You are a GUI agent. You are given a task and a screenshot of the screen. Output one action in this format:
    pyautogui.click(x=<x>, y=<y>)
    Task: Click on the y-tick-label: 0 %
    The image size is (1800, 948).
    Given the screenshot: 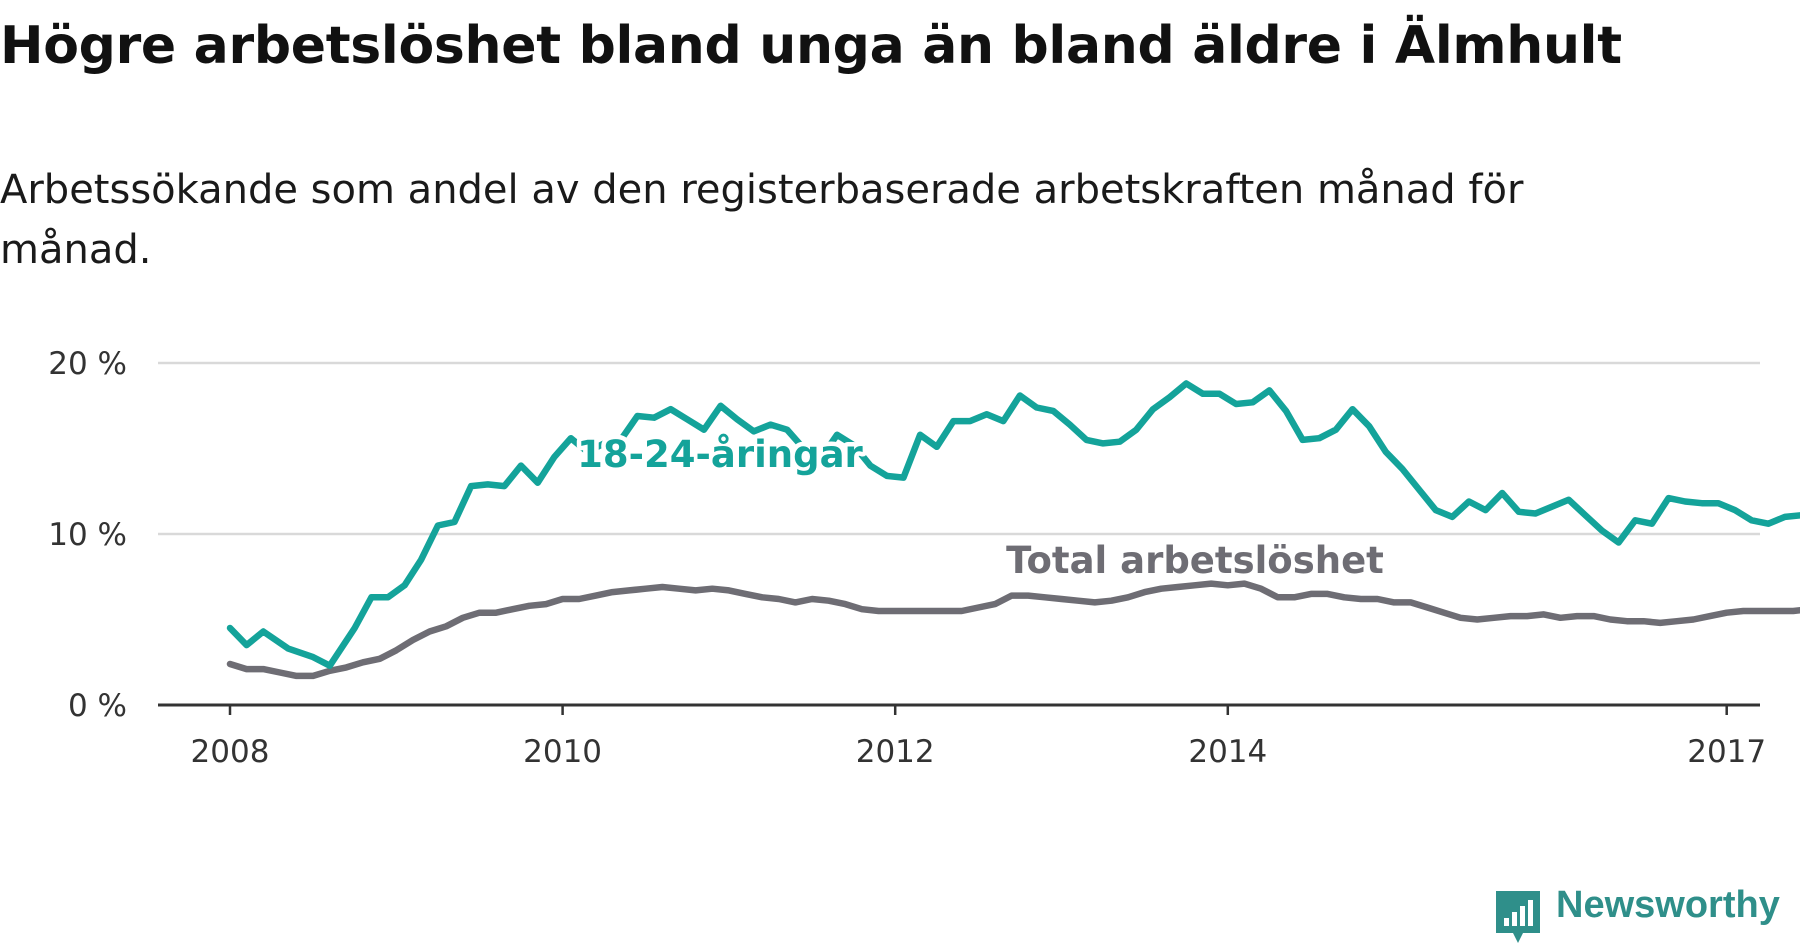 What is the action you would take?
    pyautogui.click(x=97, y=706)
    